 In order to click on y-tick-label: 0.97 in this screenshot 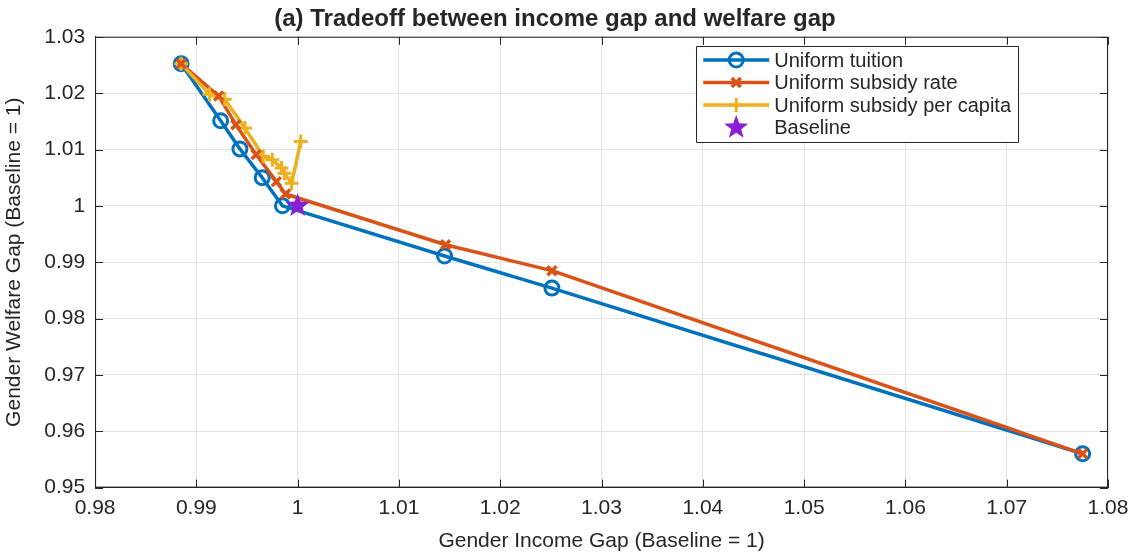, I will do `click(65, 373)`.